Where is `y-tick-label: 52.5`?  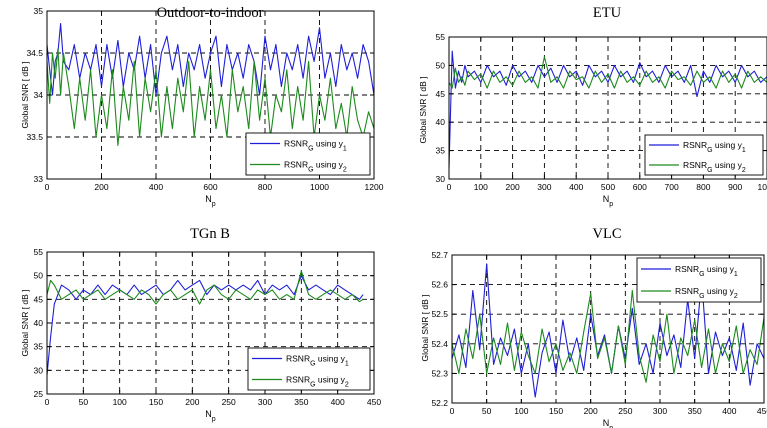
y-tick-label: 52.5 is located at coordinates (439, 314).